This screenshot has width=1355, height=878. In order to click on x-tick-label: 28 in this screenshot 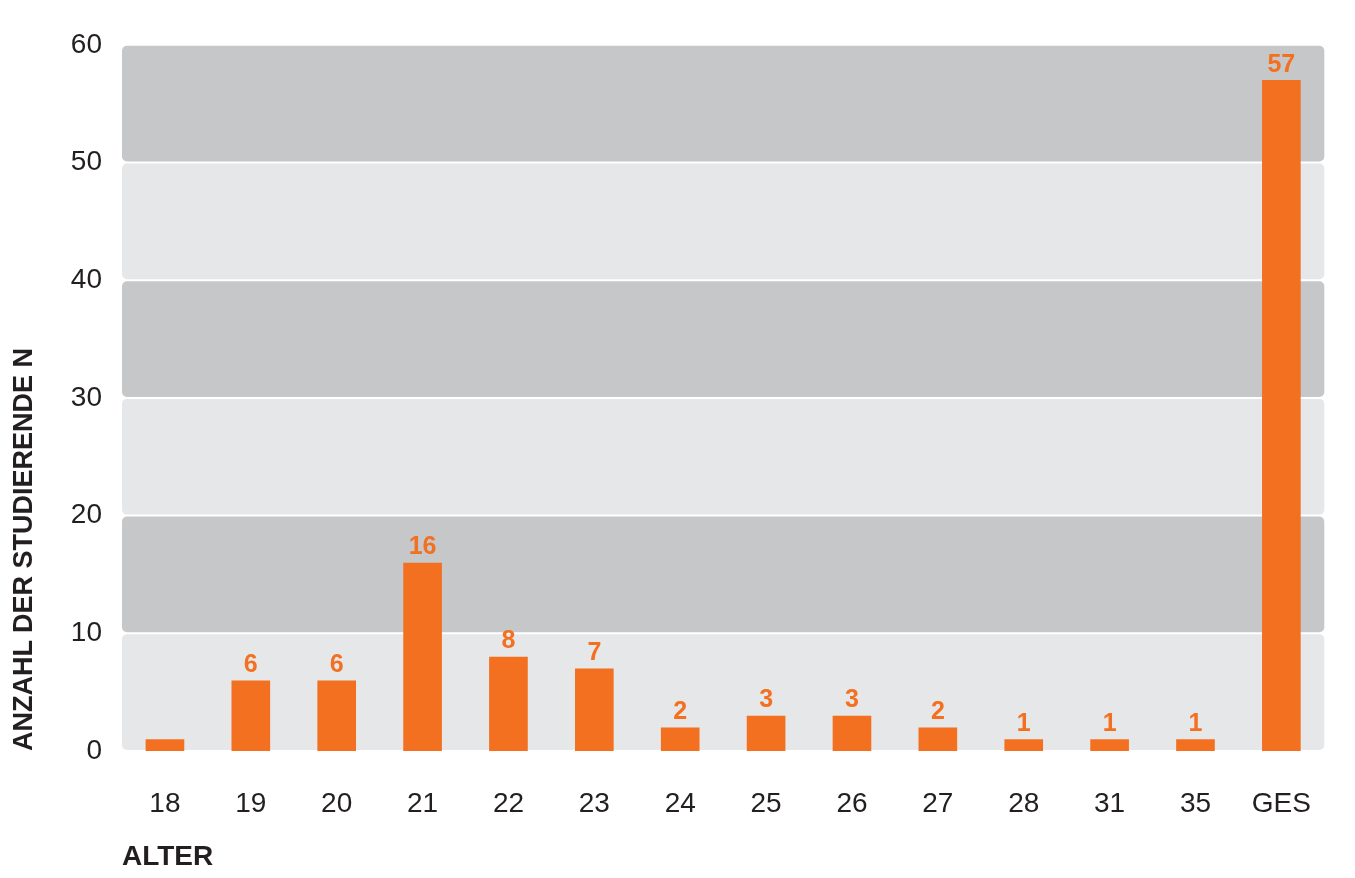, I will do `click(1024, 802)`.